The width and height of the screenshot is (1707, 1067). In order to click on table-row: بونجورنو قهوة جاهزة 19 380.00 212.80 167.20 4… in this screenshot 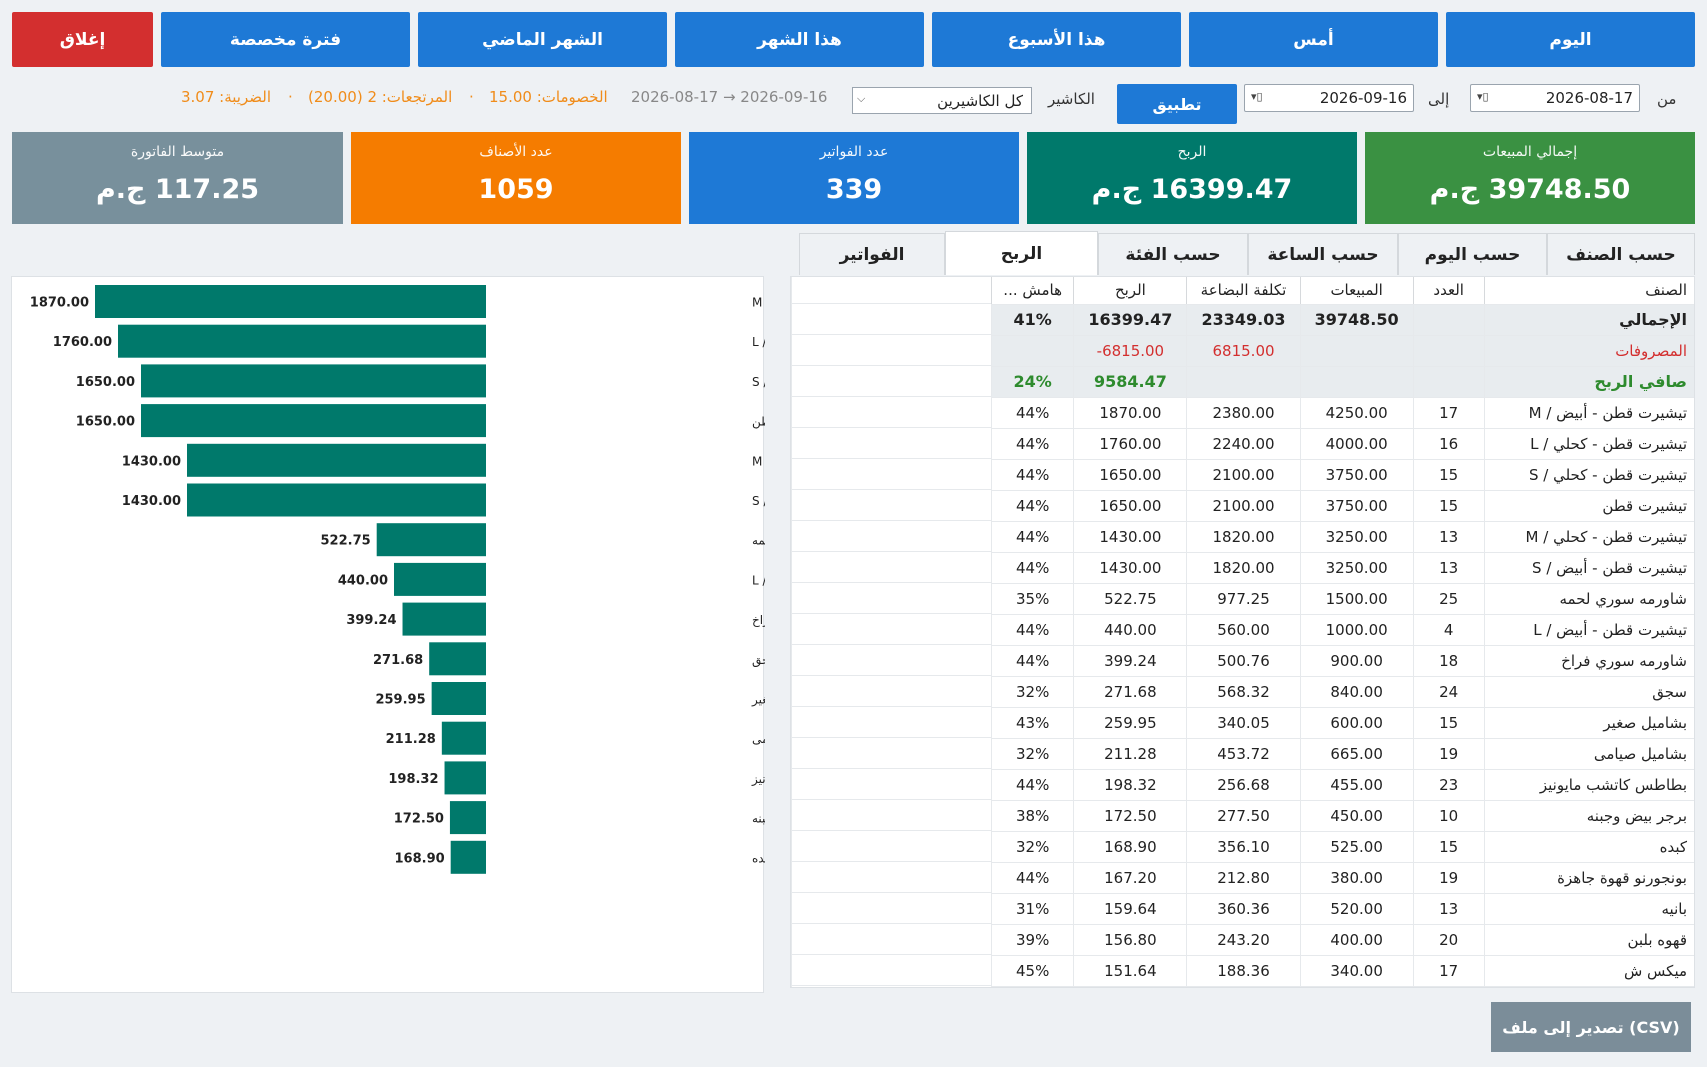, I will do `click(1342, 878)`.